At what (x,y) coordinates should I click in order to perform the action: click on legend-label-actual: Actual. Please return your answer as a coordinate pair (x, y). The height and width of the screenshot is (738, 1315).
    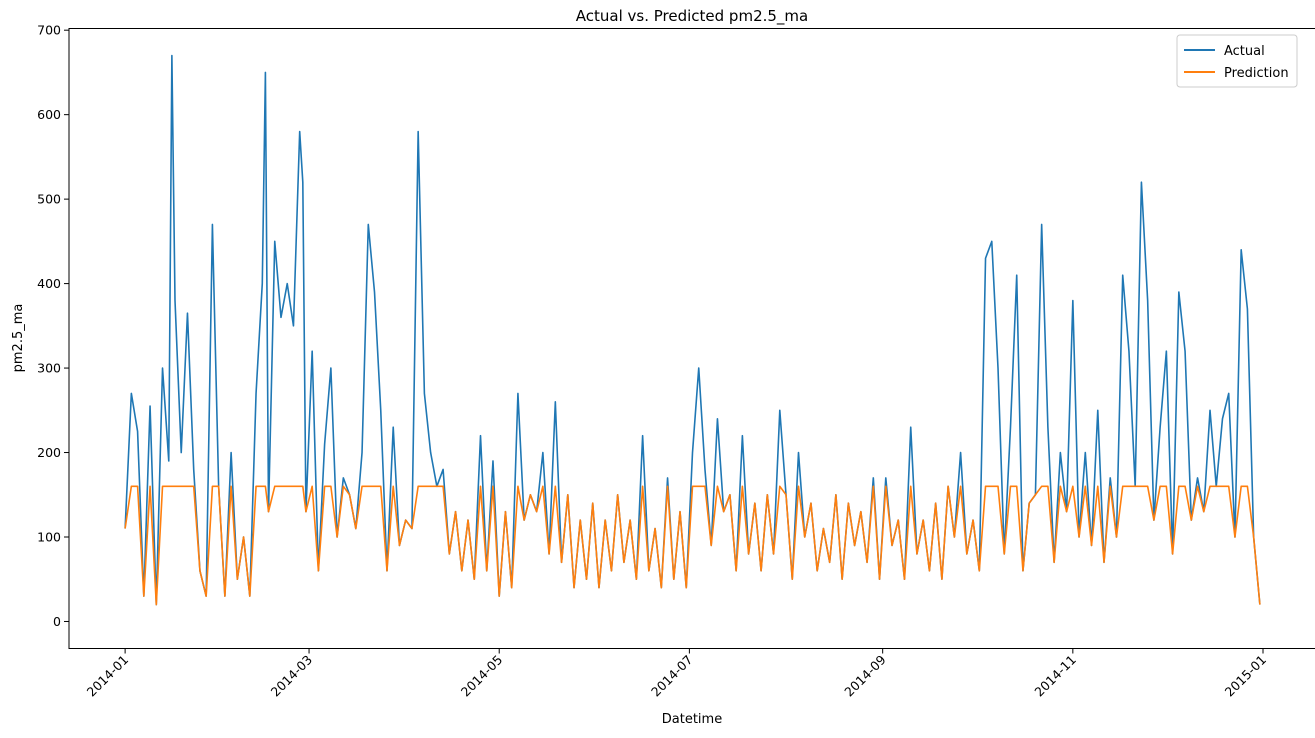
    Looking at the image, I should click on (1244, 51).